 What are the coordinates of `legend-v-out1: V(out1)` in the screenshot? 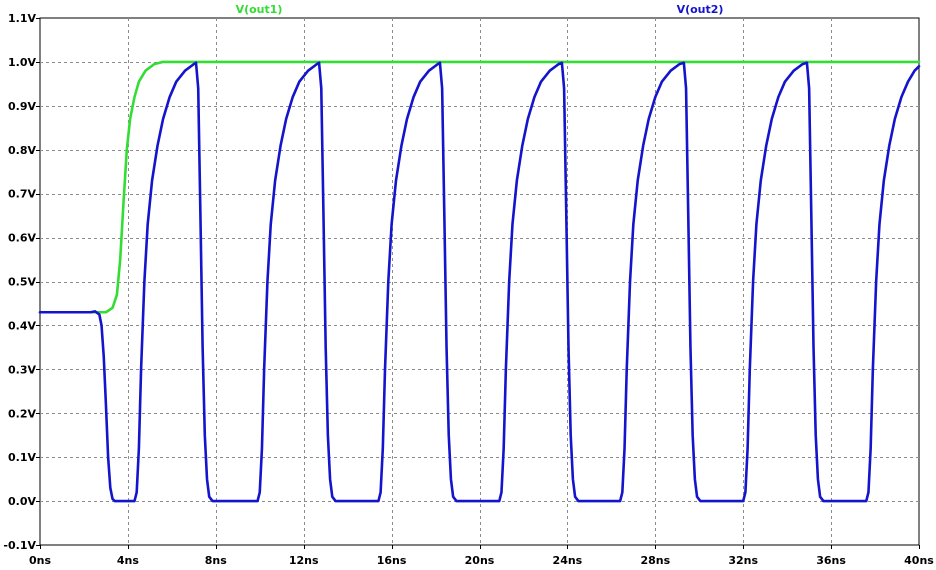 It's located at (259, 9).